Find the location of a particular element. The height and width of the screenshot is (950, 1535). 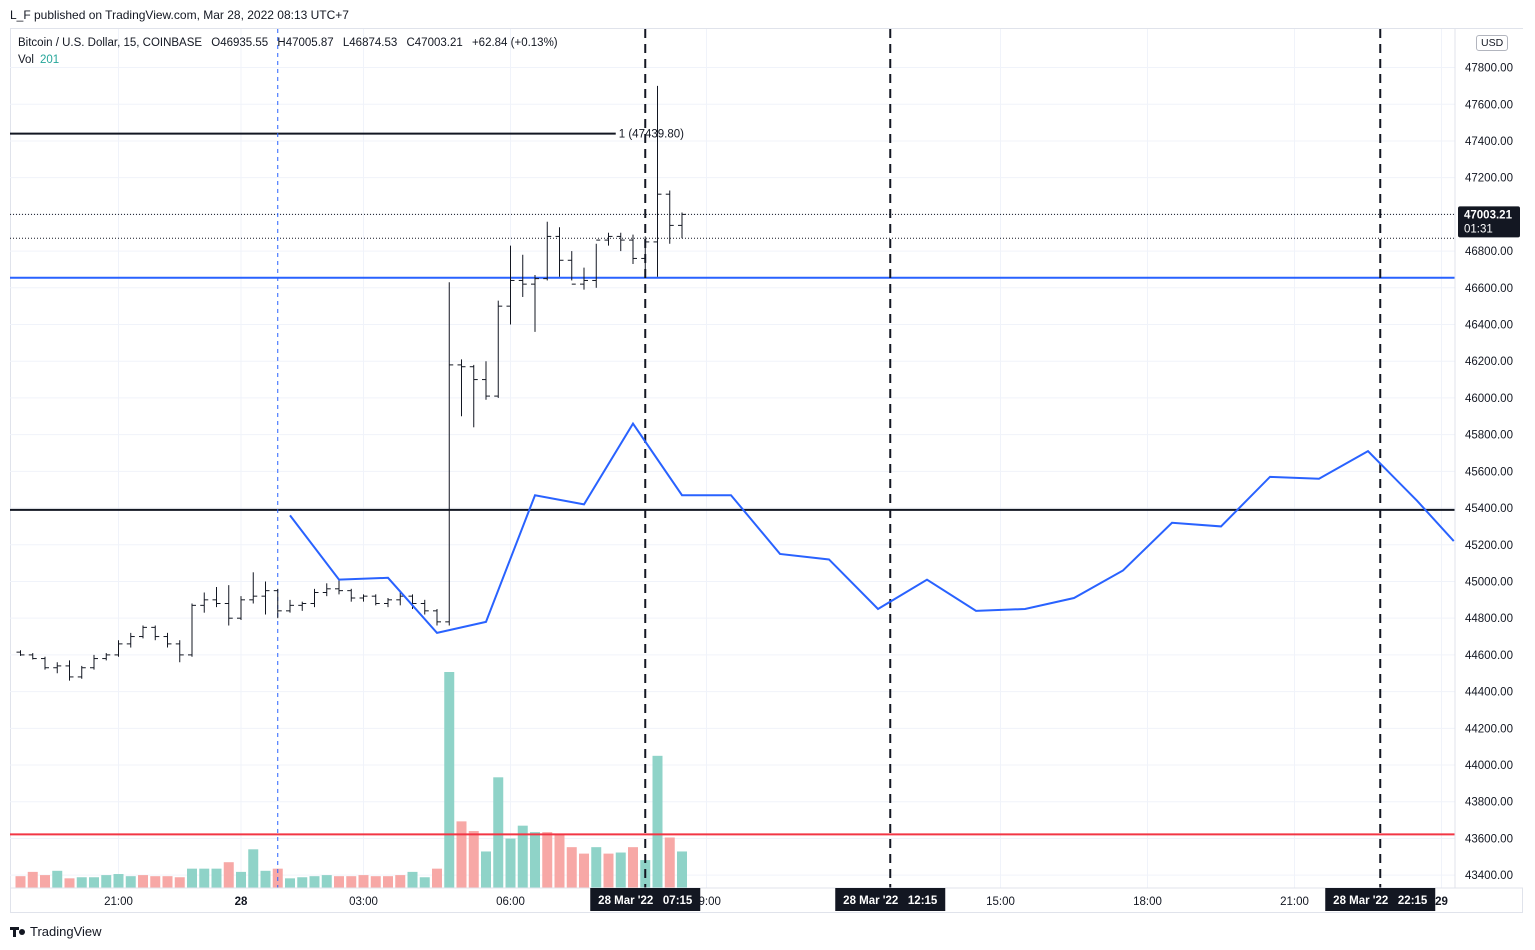

change-value: +62.84 (+0.13%) is located at coordinates (514, 43).